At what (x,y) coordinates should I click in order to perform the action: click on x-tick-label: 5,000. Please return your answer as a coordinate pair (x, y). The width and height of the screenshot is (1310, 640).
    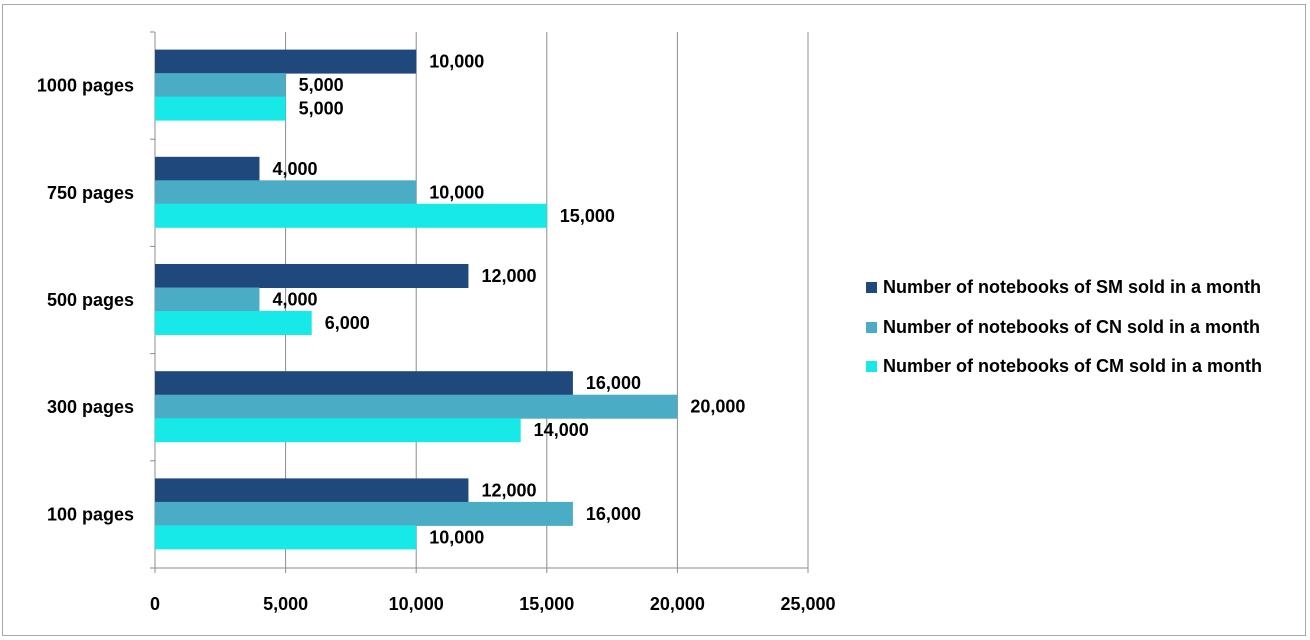
    Looking at the image, I should click on (285, 604).